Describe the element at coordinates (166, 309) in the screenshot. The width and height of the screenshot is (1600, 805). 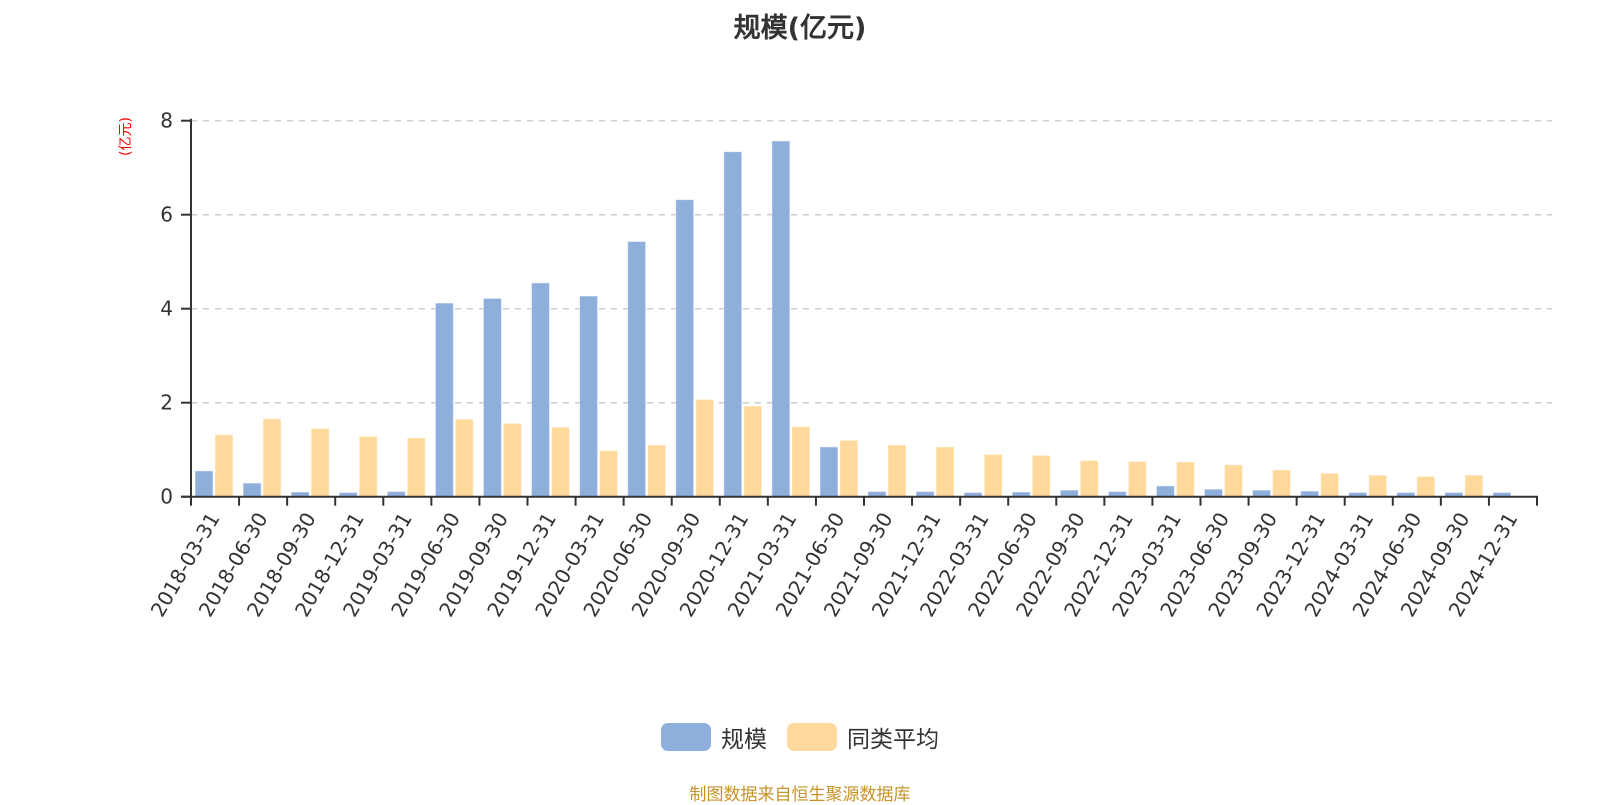
I see `y-tick-label: 4` at that location.